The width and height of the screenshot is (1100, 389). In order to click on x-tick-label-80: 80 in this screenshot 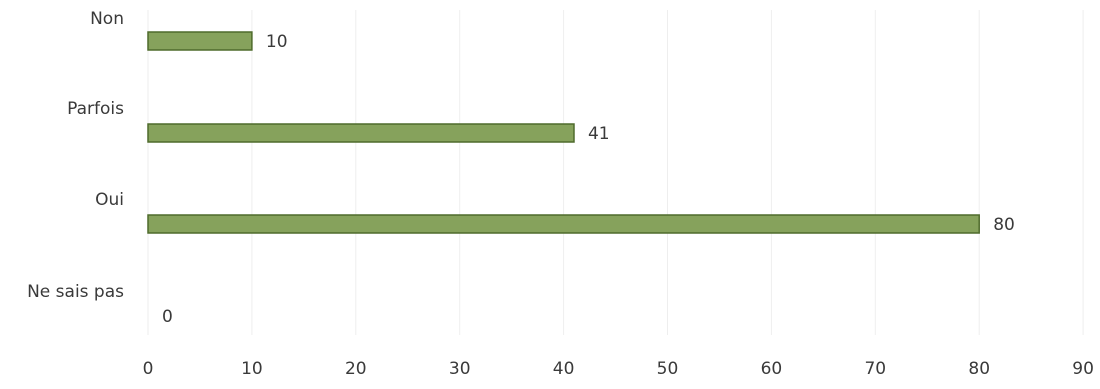, I will do `click(979, 369)`.